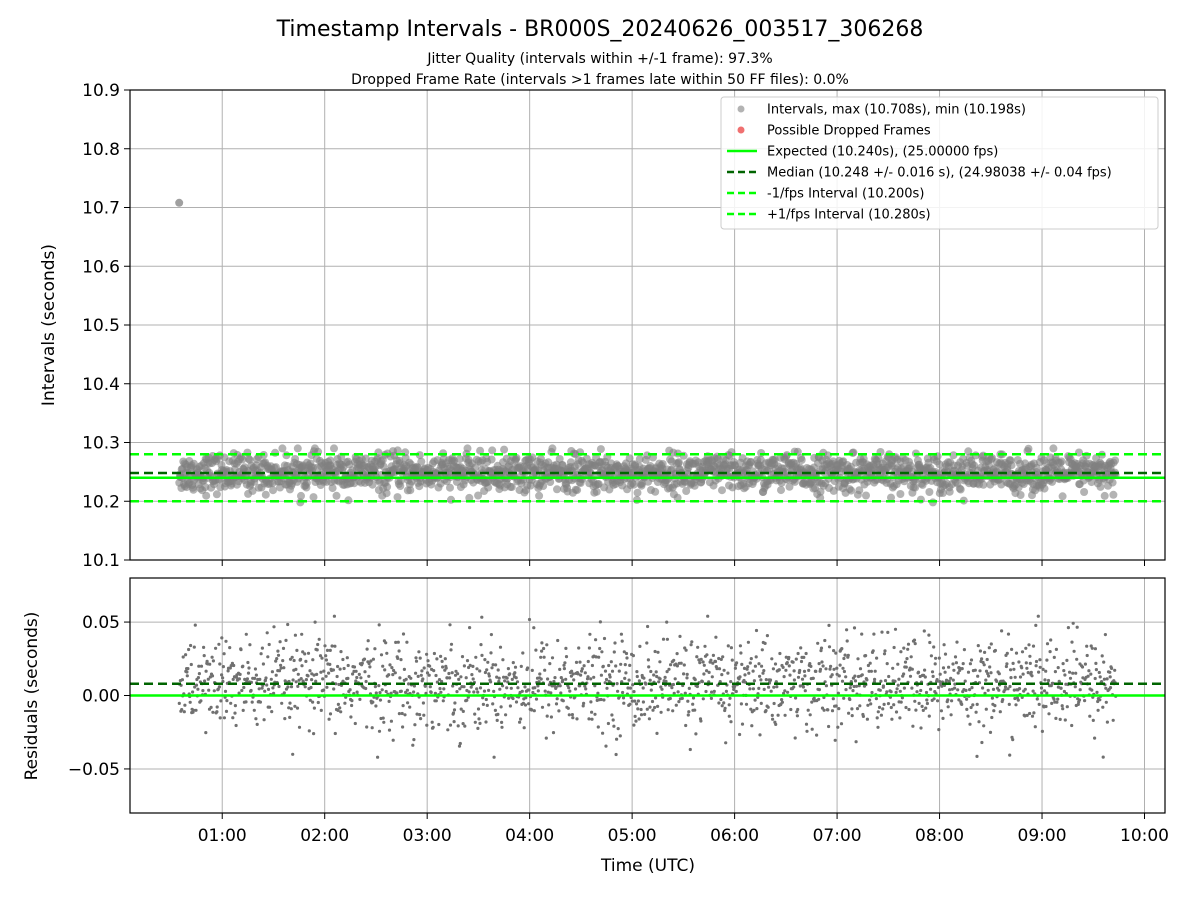  What do you see at coordinates (101, 209) in the screenshot?
I see `top-y-tick-label: 10.7` at bounding box center [101, 209].